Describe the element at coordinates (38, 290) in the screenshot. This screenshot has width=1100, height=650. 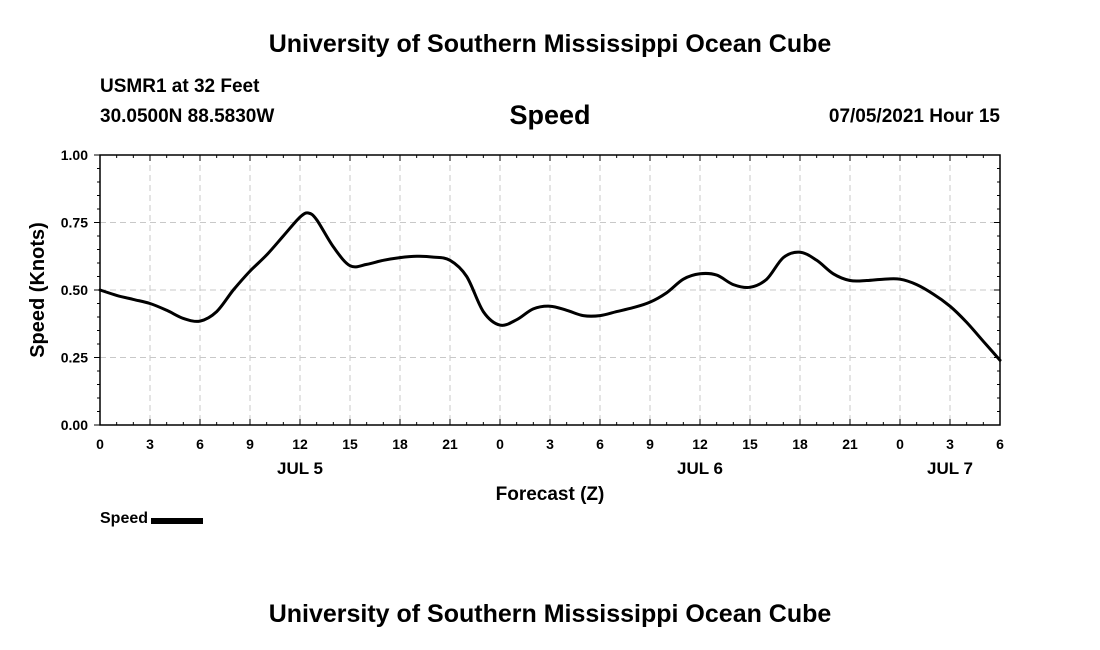
I see `y-axis-label: Speed (Knots)` at that location.